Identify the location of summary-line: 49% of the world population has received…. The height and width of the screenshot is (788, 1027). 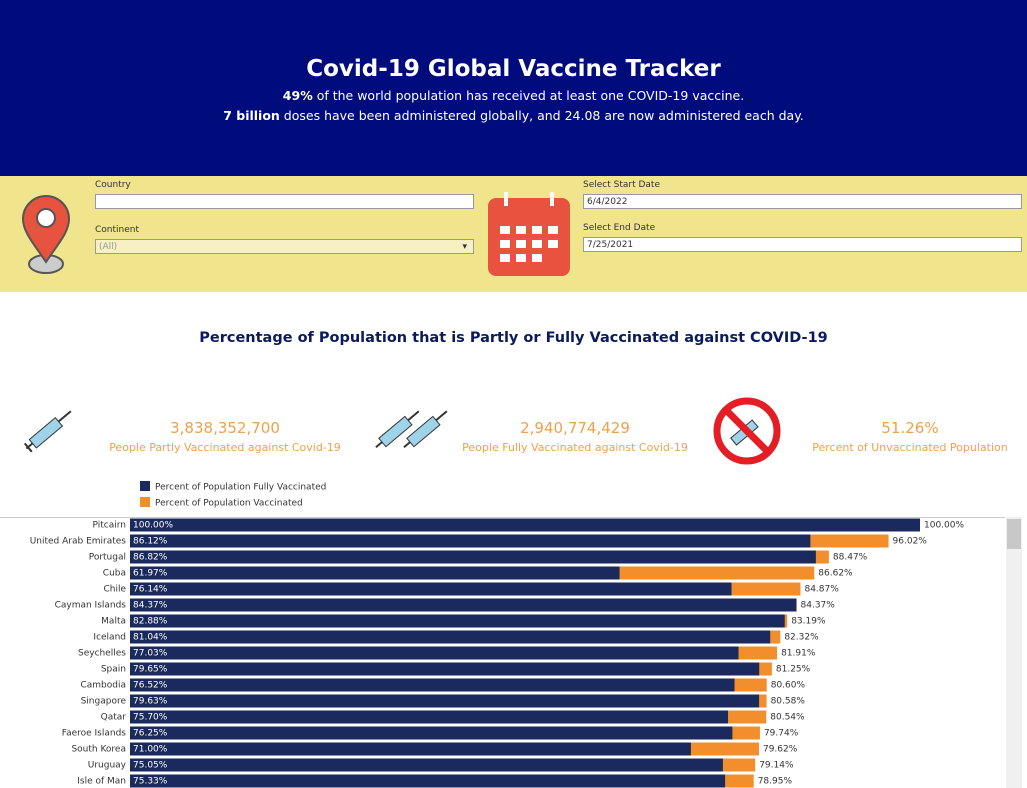
(513, 95).